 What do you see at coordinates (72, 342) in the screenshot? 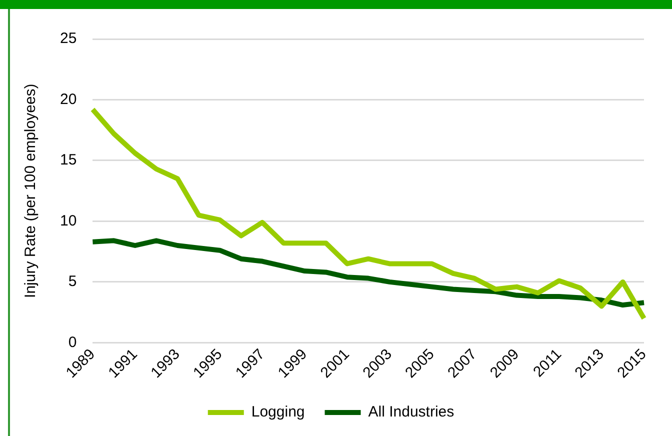
I see `y-tick-label: 0` at bounding box center [72, 342].